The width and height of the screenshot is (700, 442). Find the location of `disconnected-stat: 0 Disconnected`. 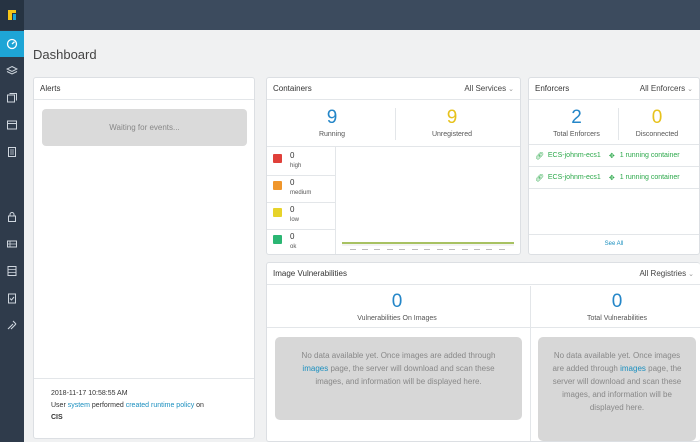

disconnected-stat: 0 Disconnected is located at coordinates (657, 122).